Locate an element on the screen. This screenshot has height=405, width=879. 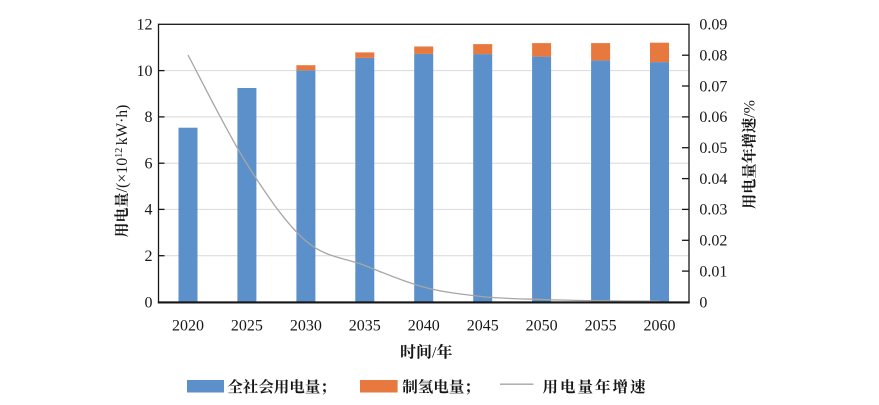
svg-text: 8 is located at coordinates (149, 117).